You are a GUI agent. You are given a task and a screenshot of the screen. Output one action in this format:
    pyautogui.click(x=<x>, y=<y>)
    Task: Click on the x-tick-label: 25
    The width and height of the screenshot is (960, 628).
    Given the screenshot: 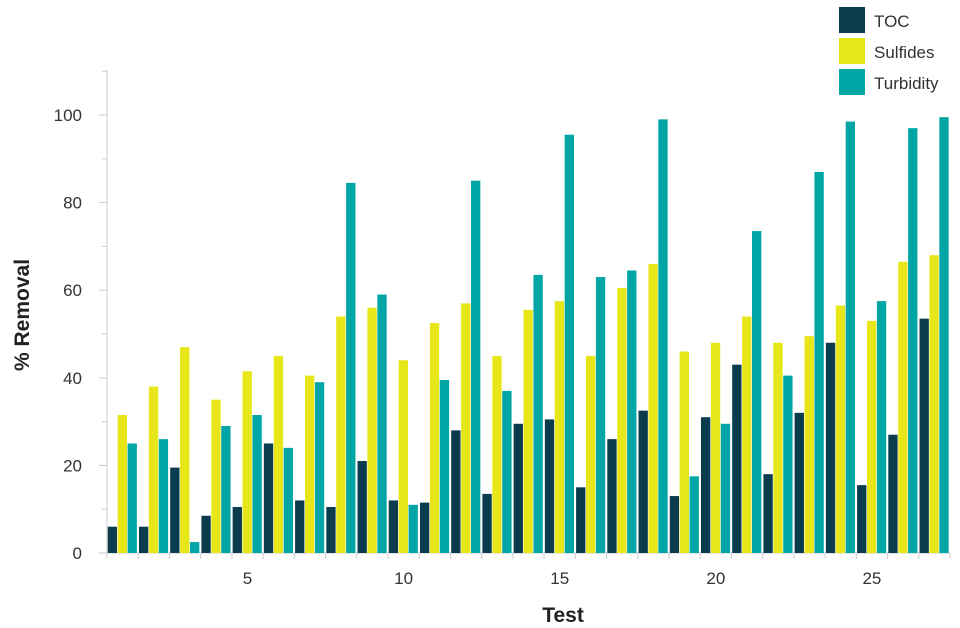 What is the action you would take?
    pyautogui.click(x=871, y=578)
    